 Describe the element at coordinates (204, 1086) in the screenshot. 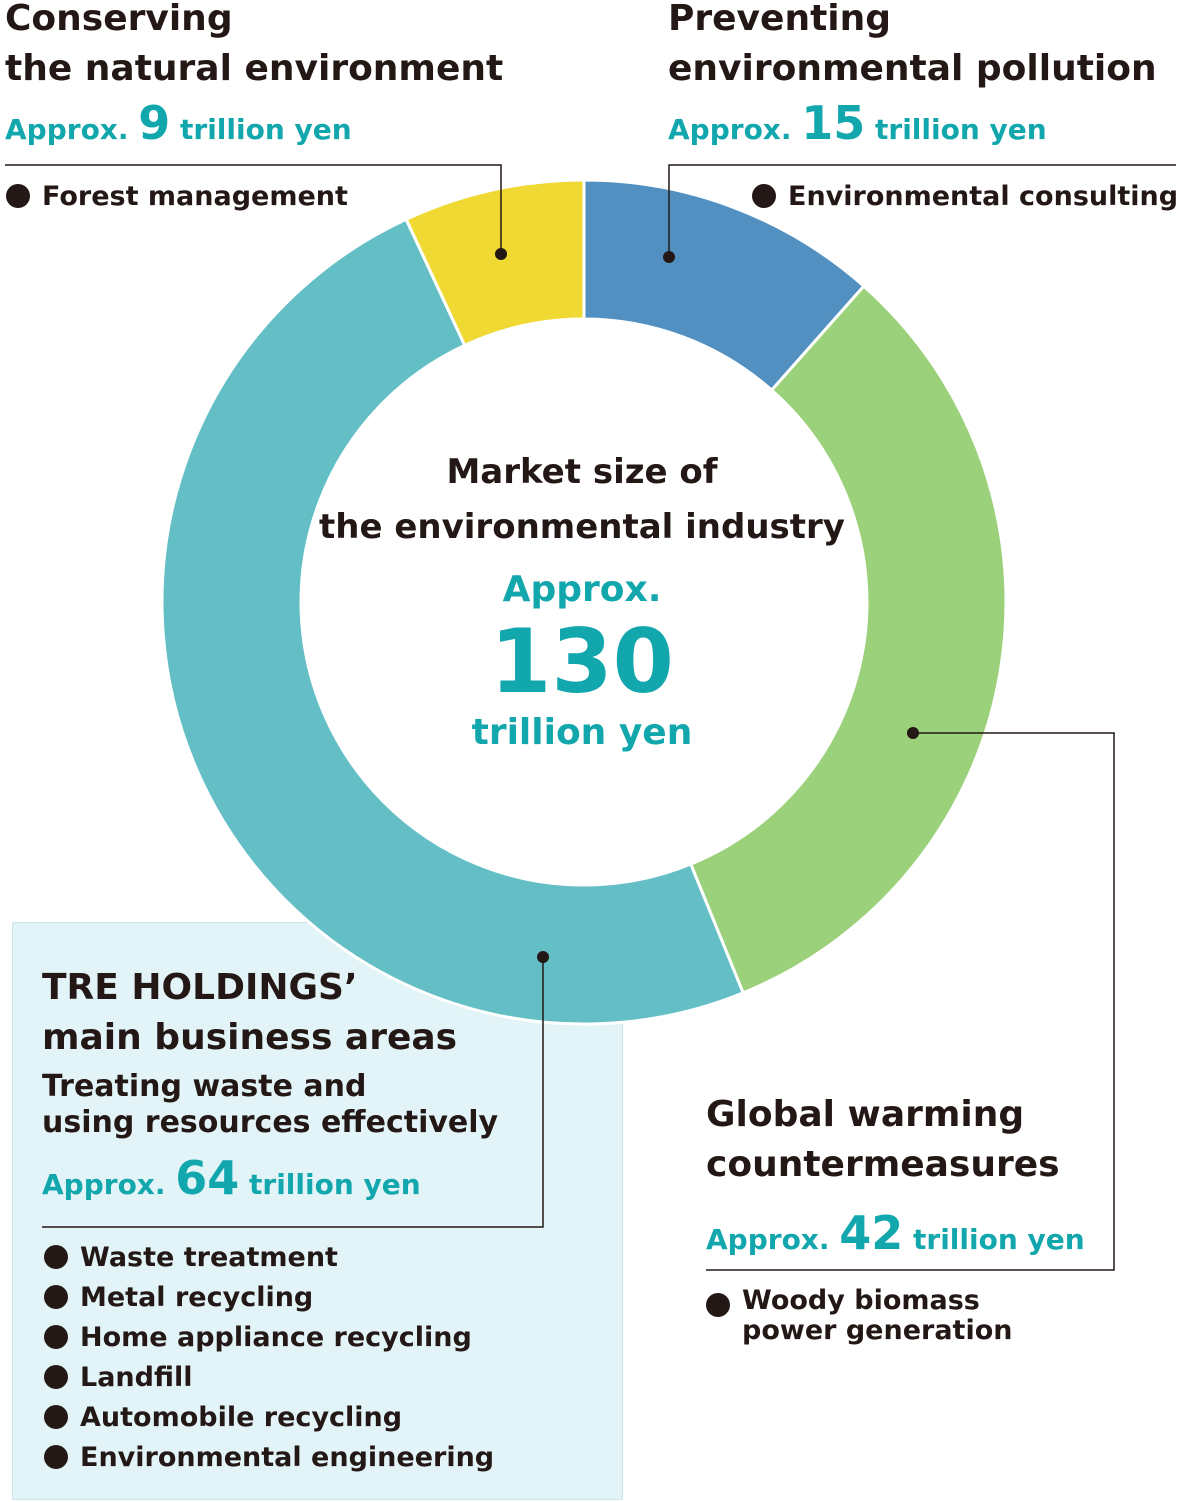

I see `main-sub-line1: Treating waste and` at that location.